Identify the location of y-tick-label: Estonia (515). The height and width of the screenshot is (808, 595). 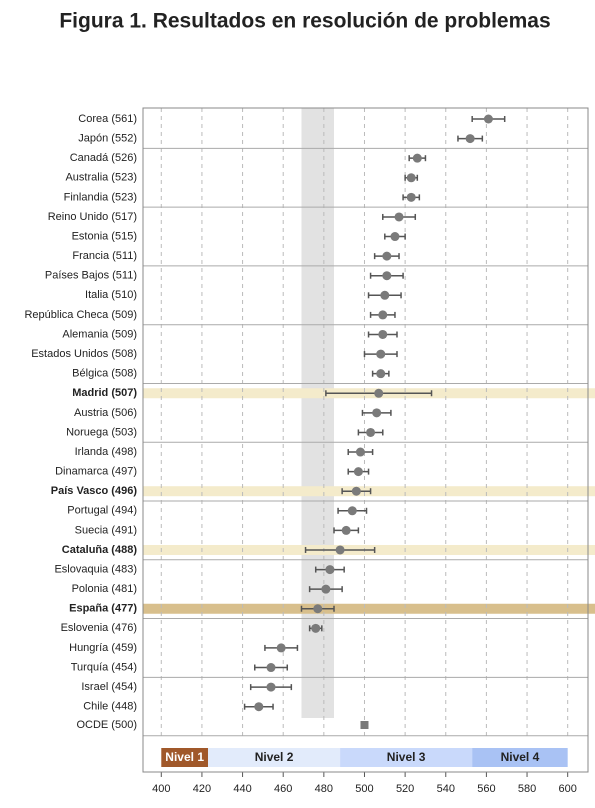
(104, 236).